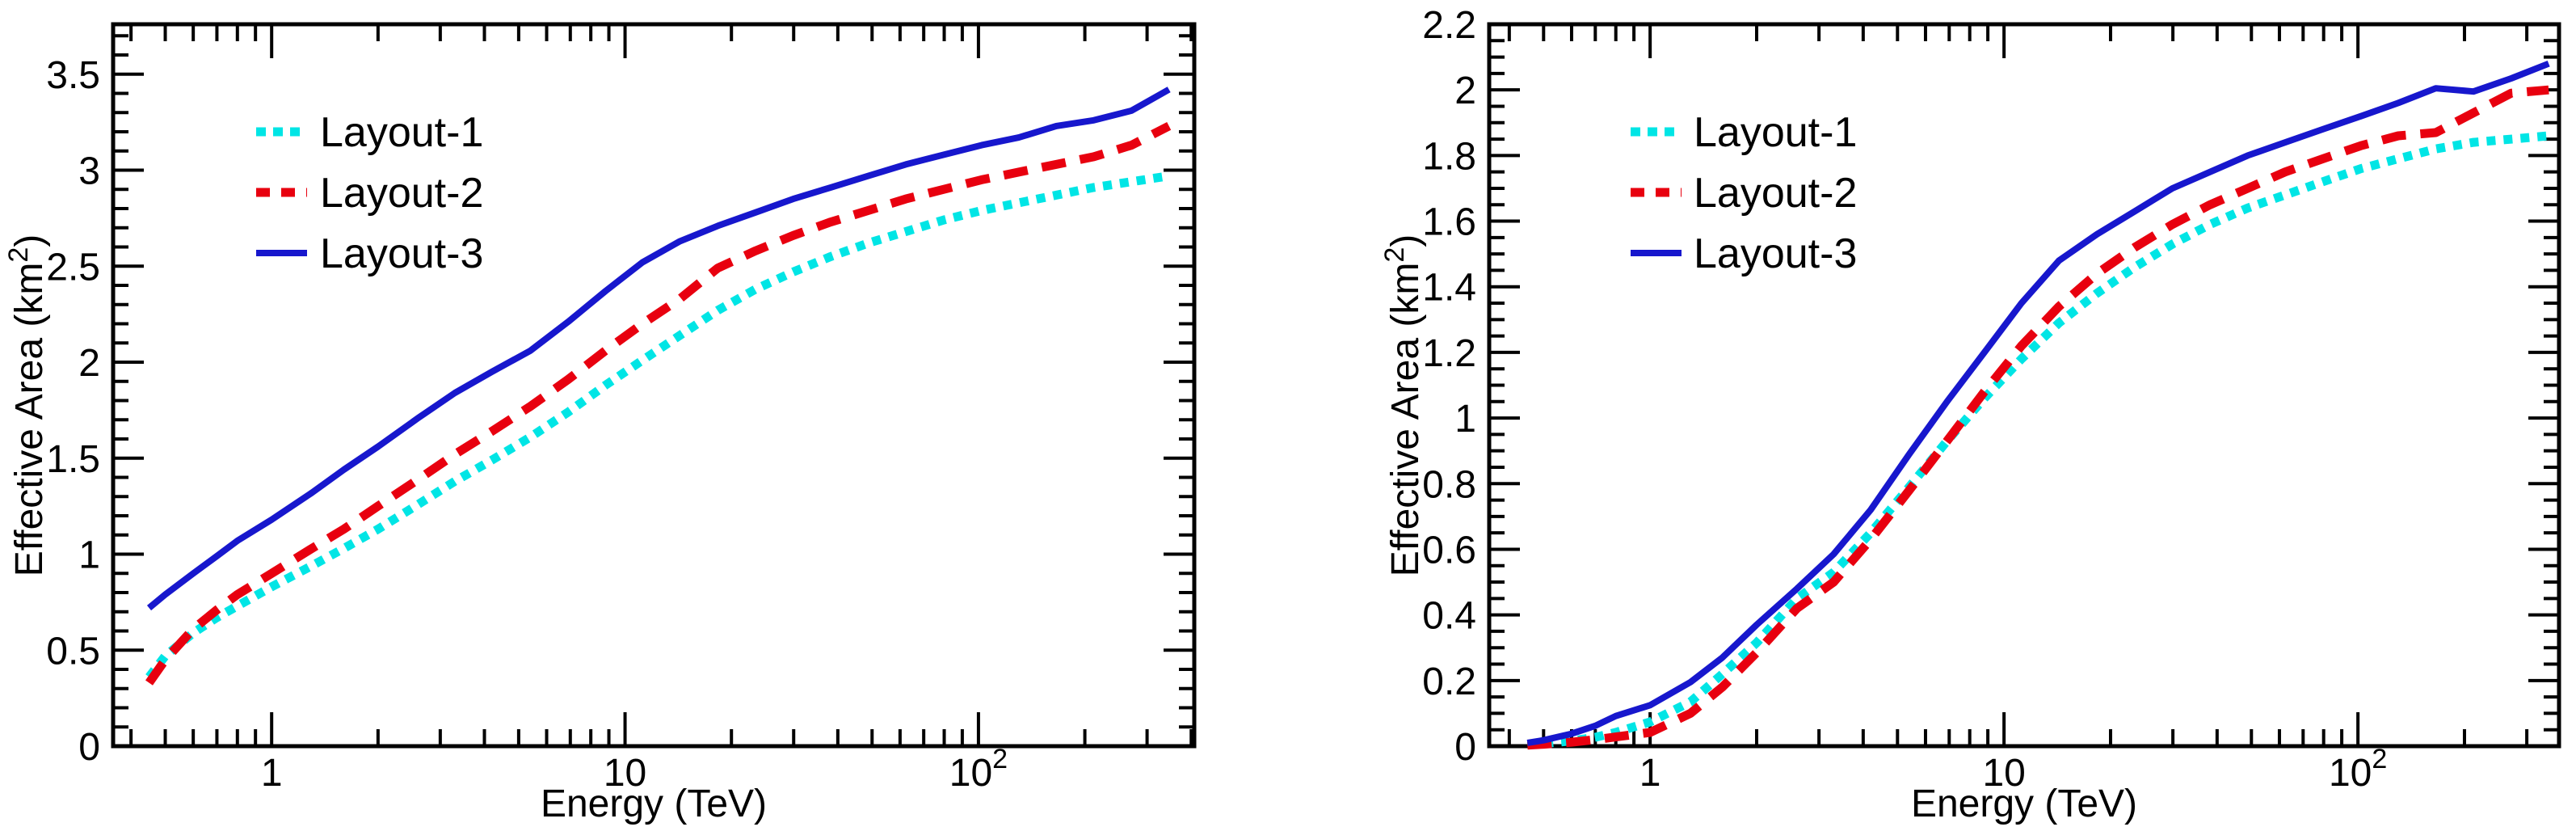 This screenshot has width=2576, height=827. I want to click on y-tick-label: 0.8, so click(1449, 484).